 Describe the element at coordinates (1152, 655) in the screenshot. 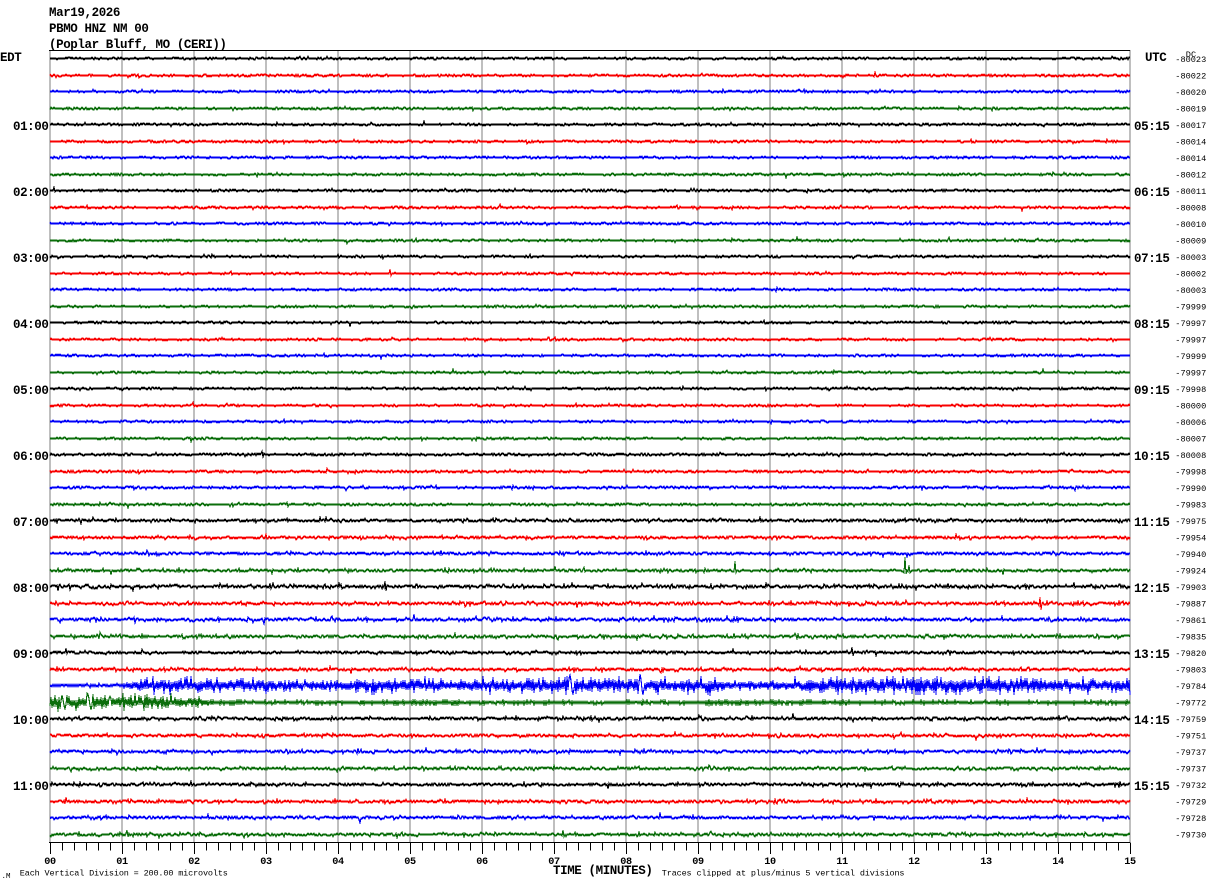

I see `svg-text: 13:15` at that location.